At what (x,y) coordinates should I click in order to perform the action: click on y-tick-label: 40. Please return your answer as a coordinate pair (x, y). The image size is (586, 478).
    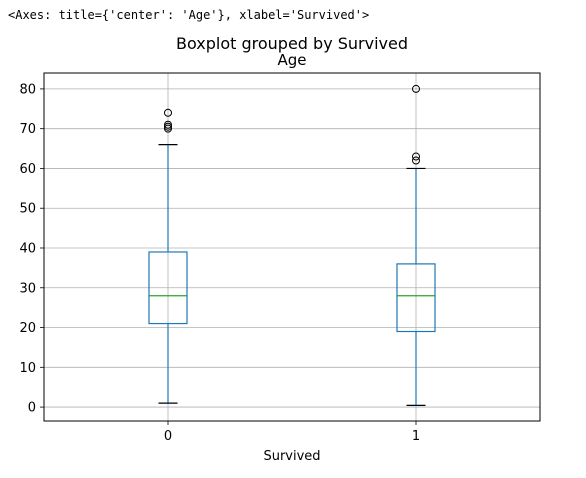
    Looking at the image, I should click on (27, 248).